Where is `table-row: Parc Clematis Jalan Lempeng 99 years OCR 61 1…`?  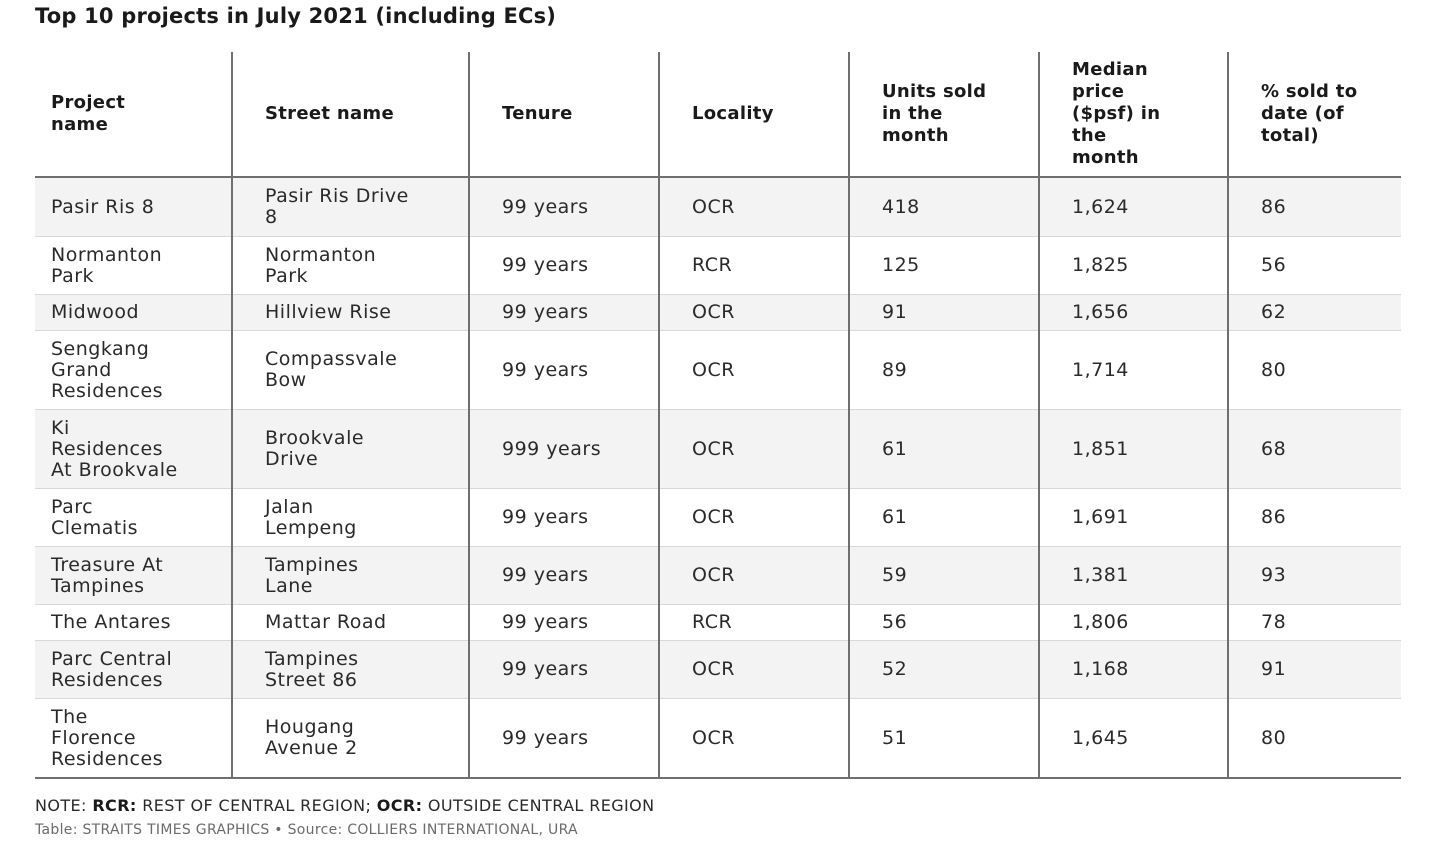
table-row: Parc Clematis Jalan Lempeng 99 years OCR 61 1… is located at coordinates (718, 517).